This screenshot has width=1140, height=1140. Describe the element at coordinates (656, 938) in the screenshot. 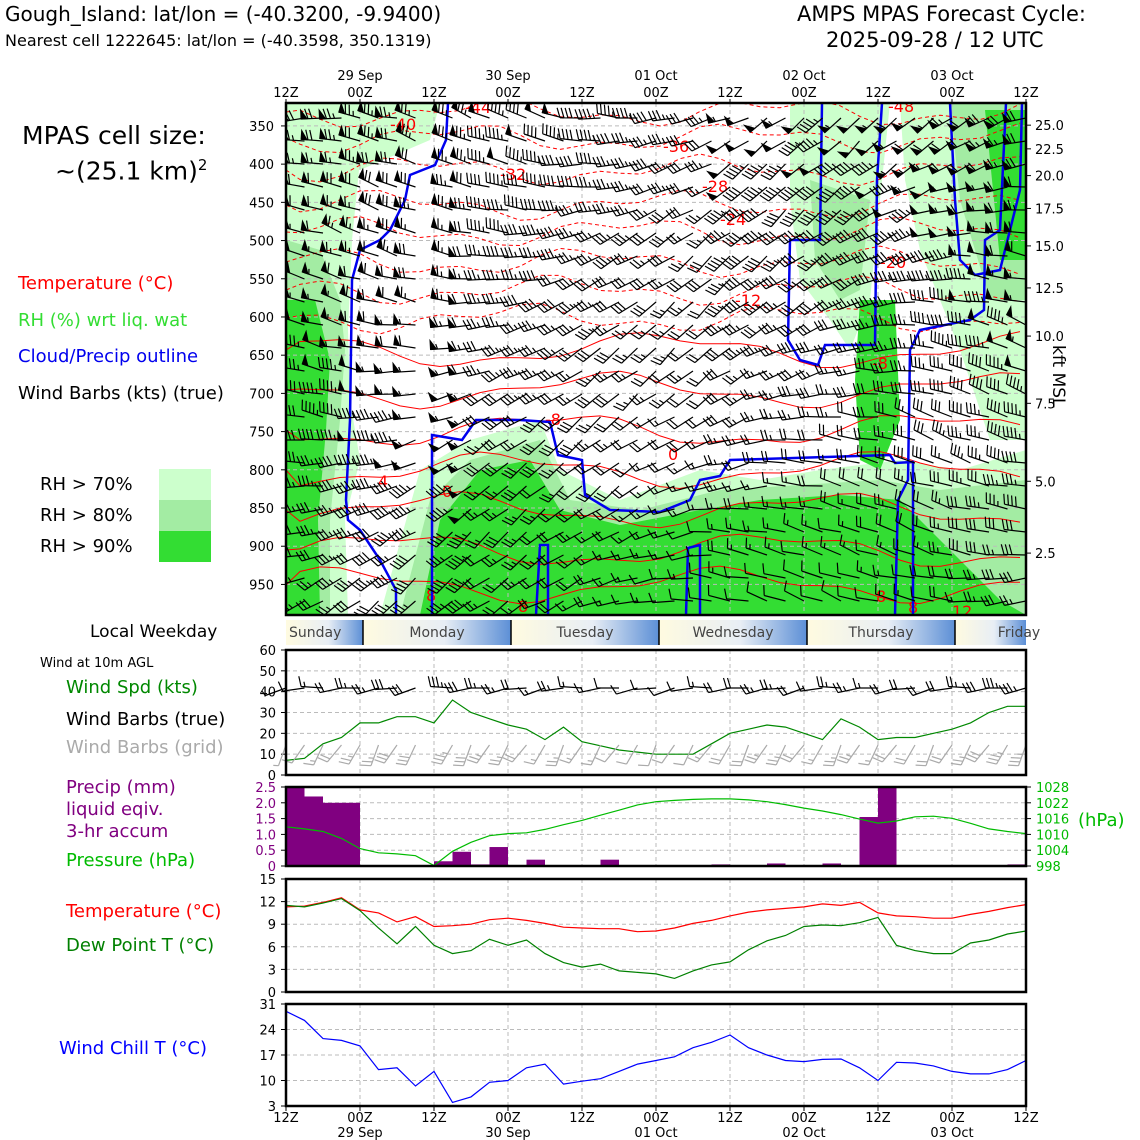

I see `dewpoint-line` at that location.